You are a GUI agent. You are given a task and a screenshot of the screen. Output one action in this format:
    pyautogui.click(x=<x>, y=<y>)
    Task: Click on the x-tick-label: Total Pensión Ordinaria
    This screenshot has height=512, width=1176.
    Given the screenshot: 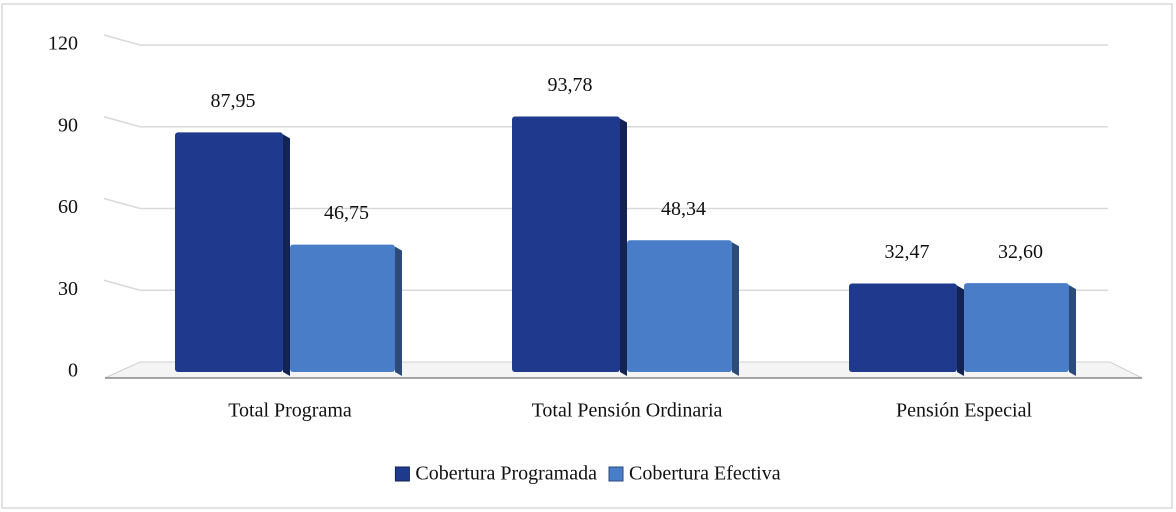 What is the action you would take?
    pyautogui.click(x=627, y=411)
    